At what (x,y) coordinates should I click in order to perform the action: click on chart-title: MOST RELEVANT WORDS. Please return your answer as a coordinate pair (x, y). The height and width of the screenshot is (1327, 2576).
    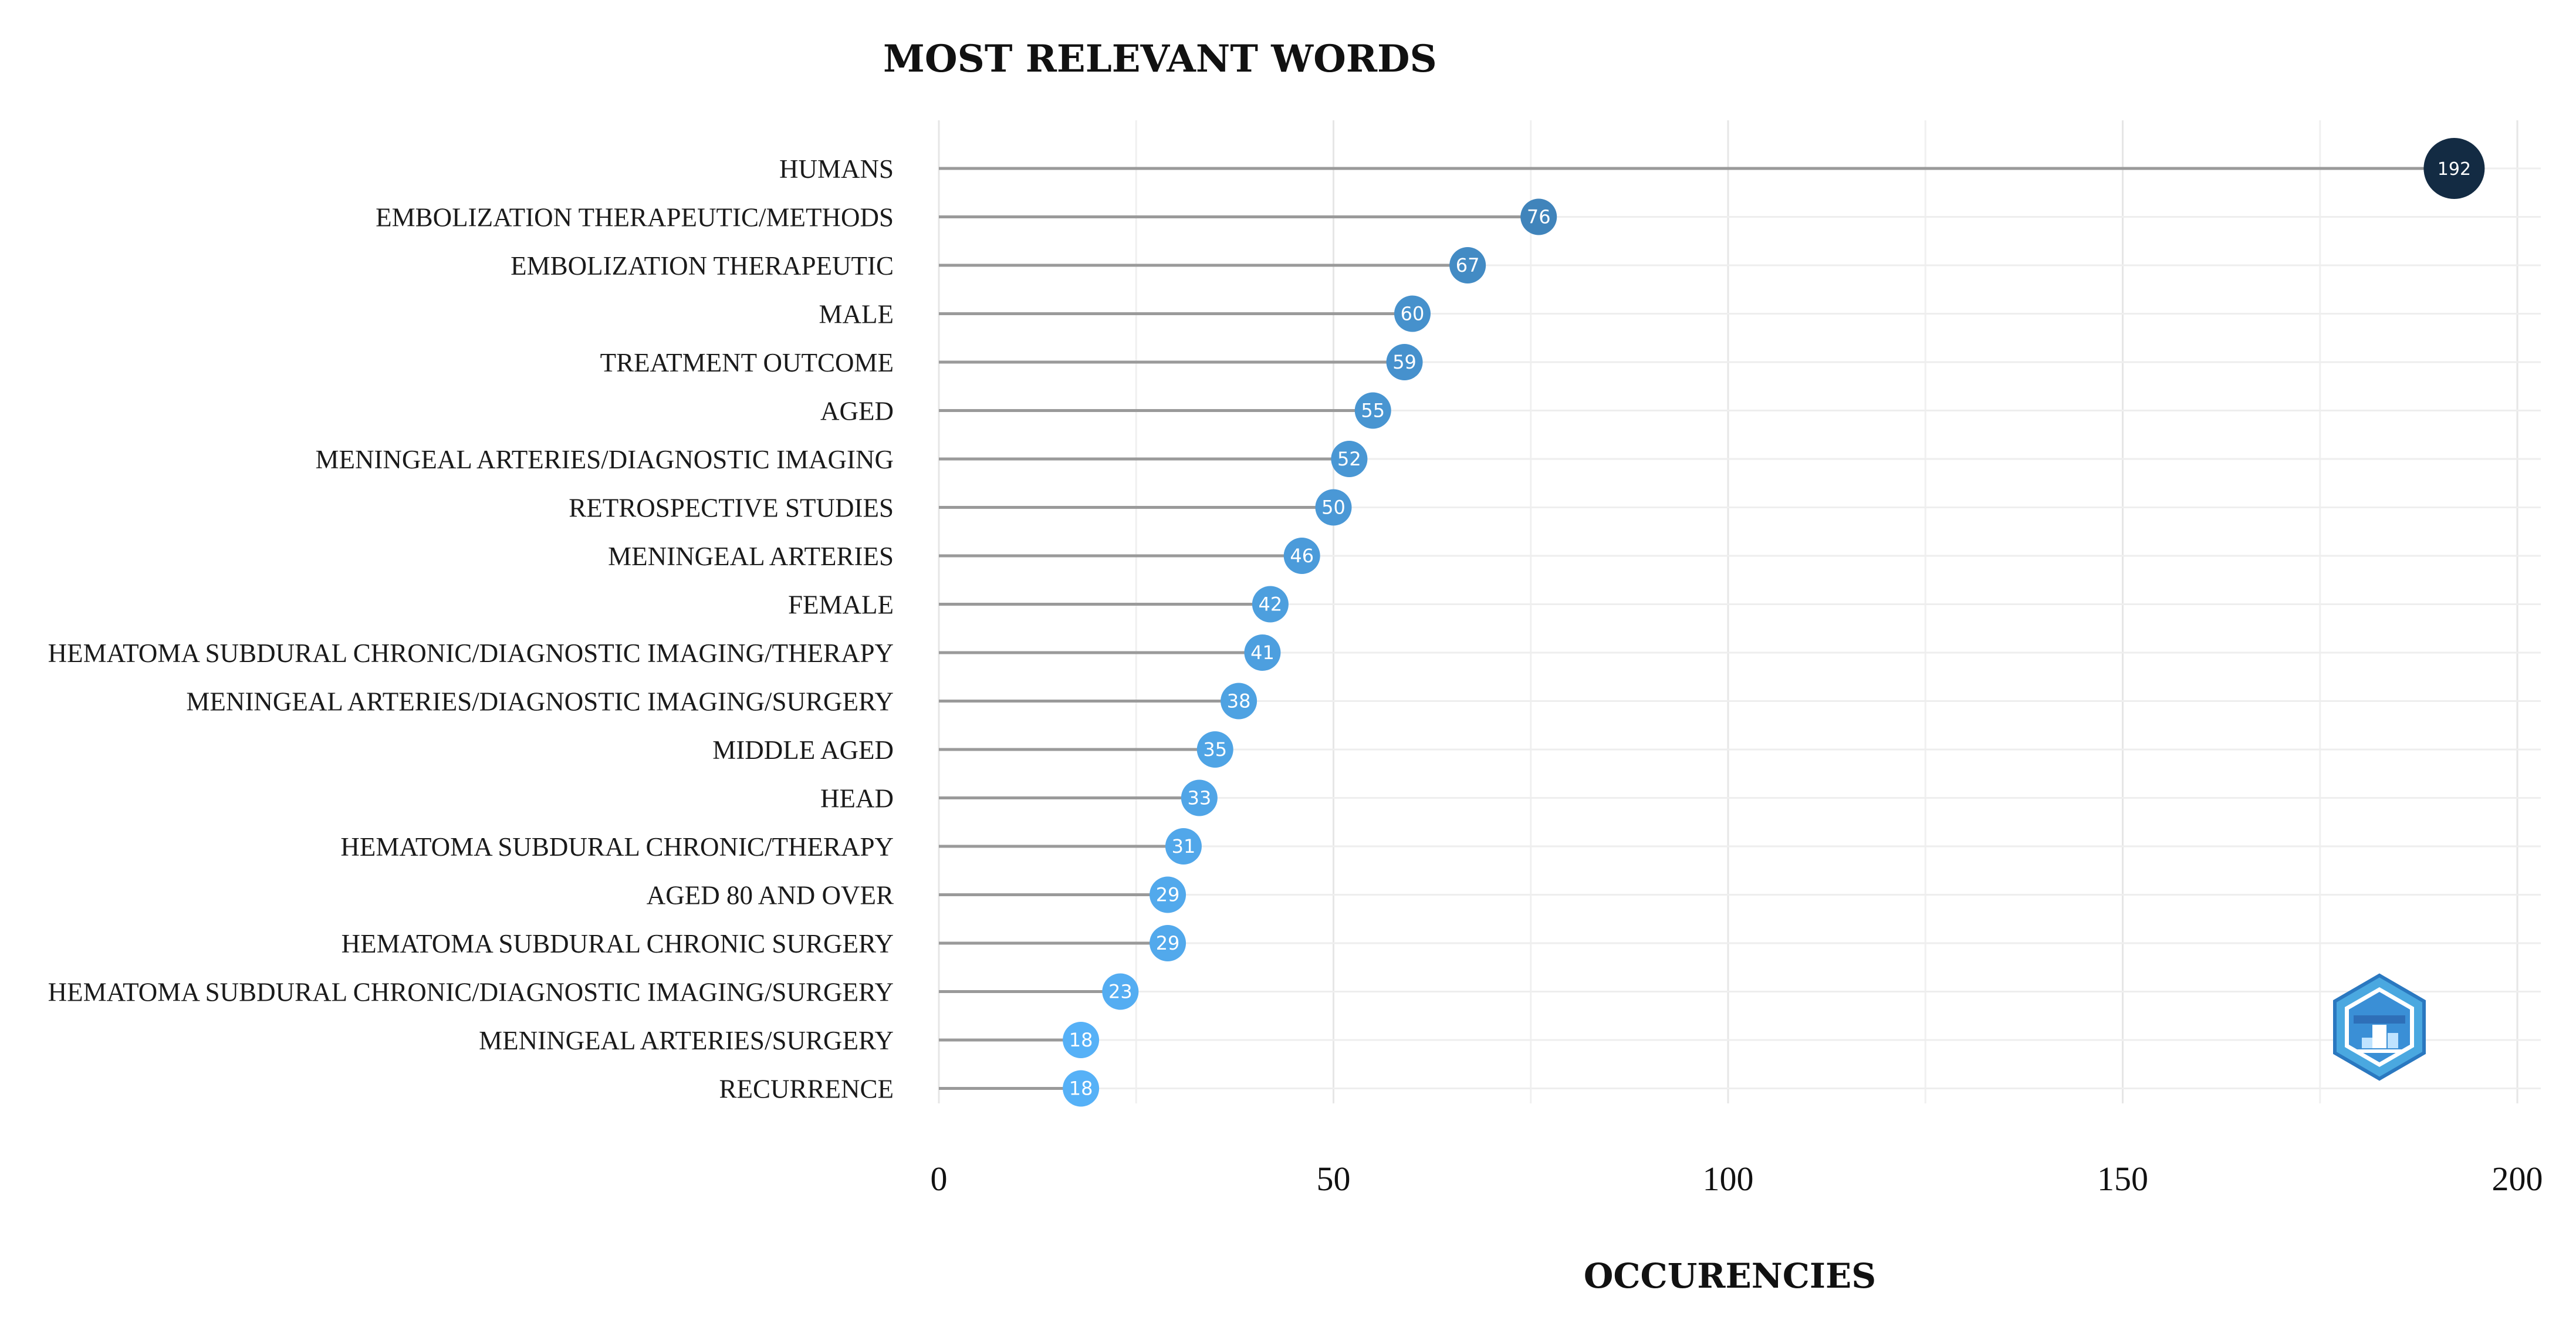
    Looking at the image, I should click on (1160, 59).